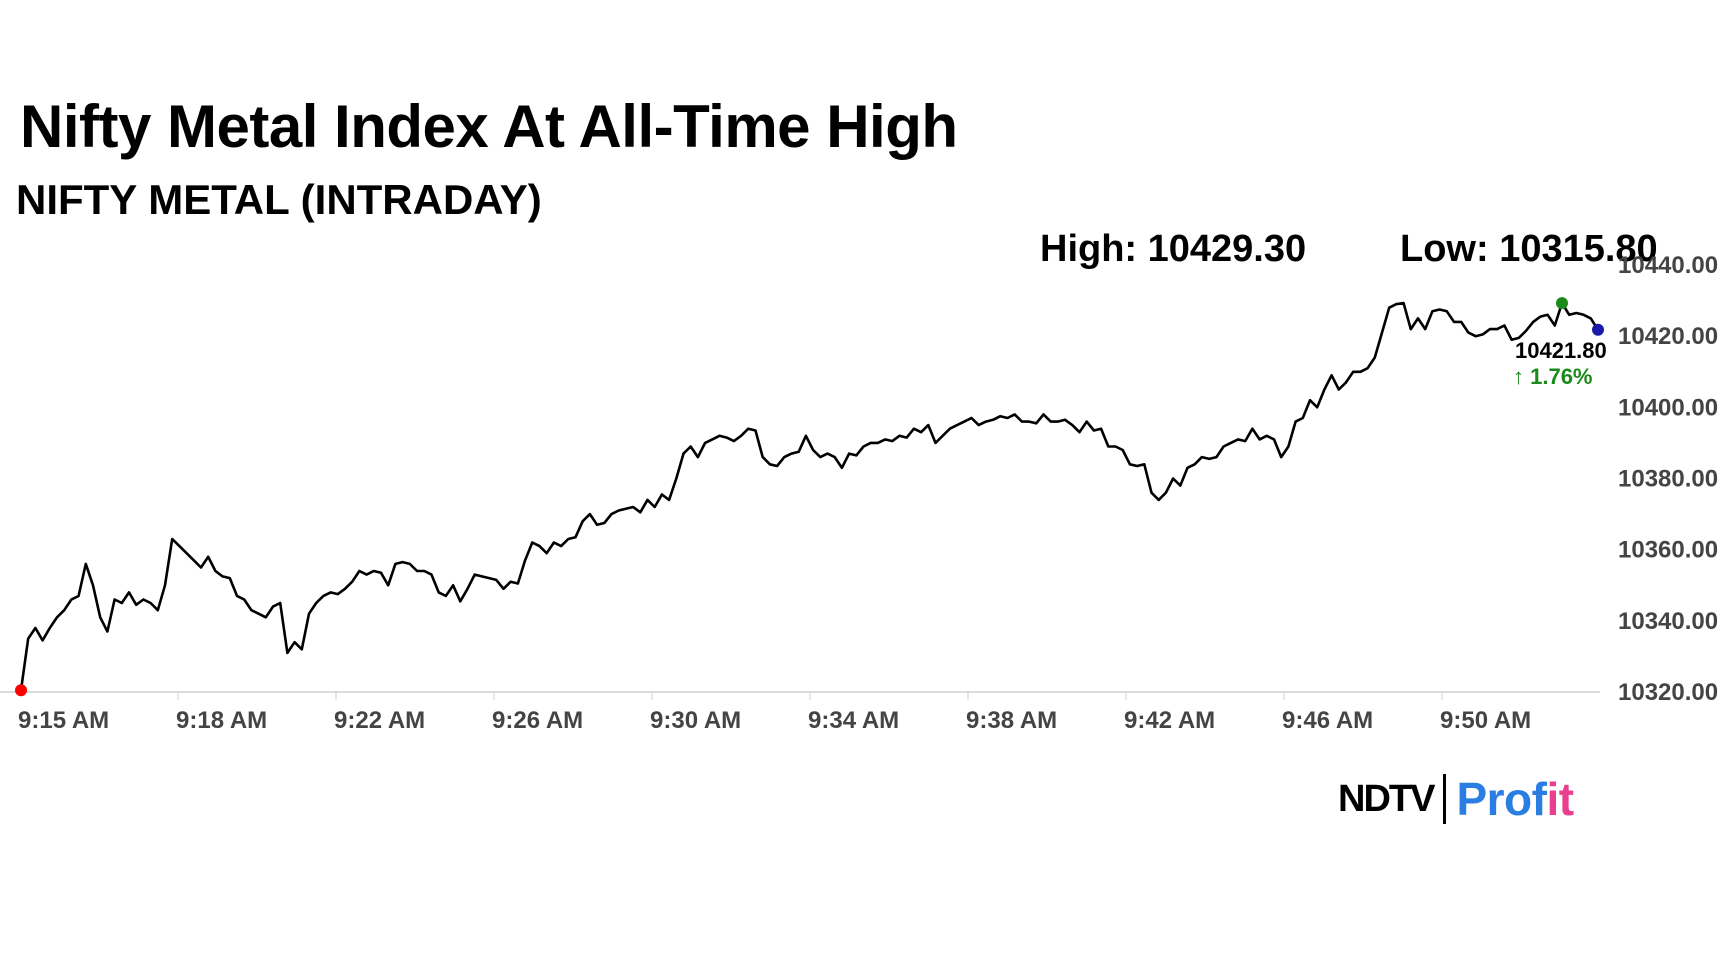 The image size is (1728, 972). Describe the element at coordinates (489, 126) in the screenshot. I see `chart-title: Nifty Metal Index At All-Time High` at that location.